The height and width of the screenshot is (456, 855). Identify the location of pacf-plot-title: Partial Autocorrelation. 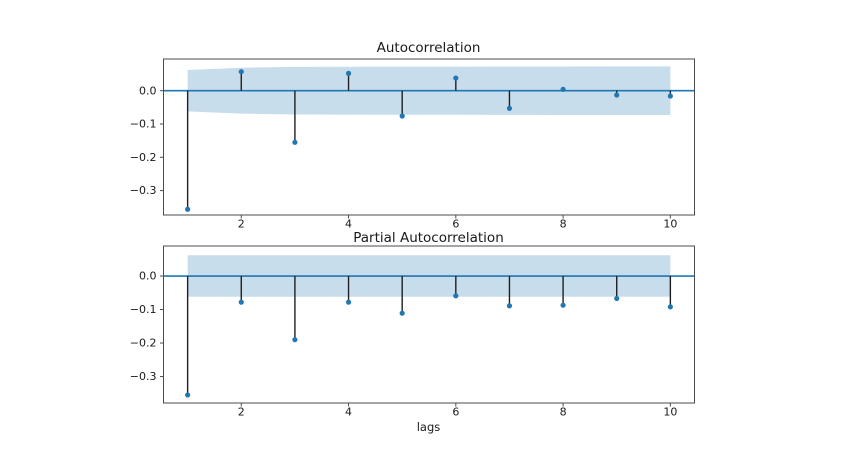
(428, 238).